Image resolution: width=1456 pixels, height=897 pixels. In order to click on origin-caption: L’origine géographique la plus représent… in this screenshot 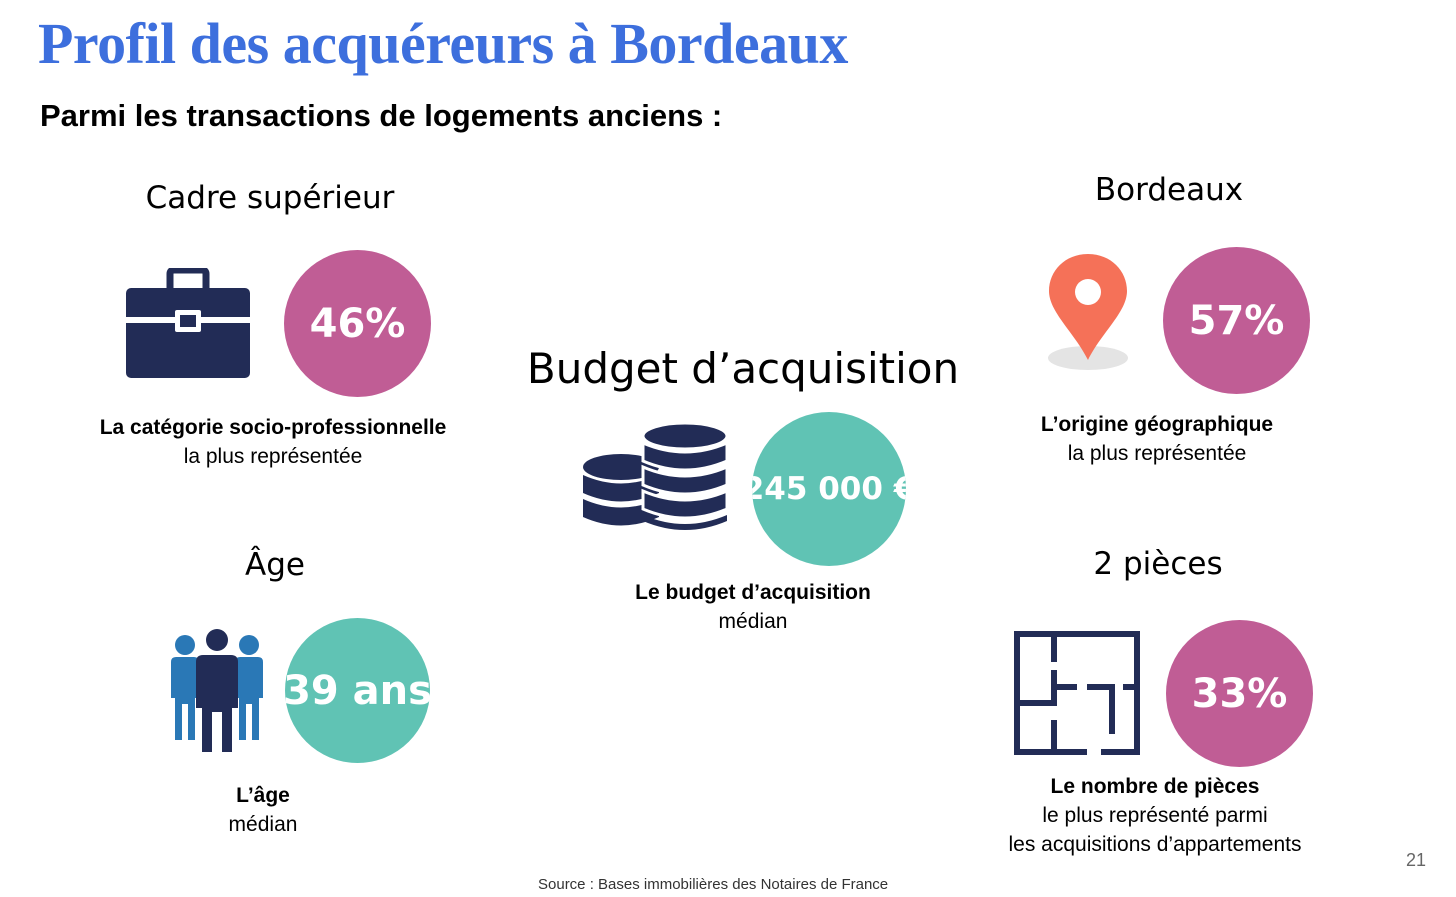, I will do `click(1157, 439)`.